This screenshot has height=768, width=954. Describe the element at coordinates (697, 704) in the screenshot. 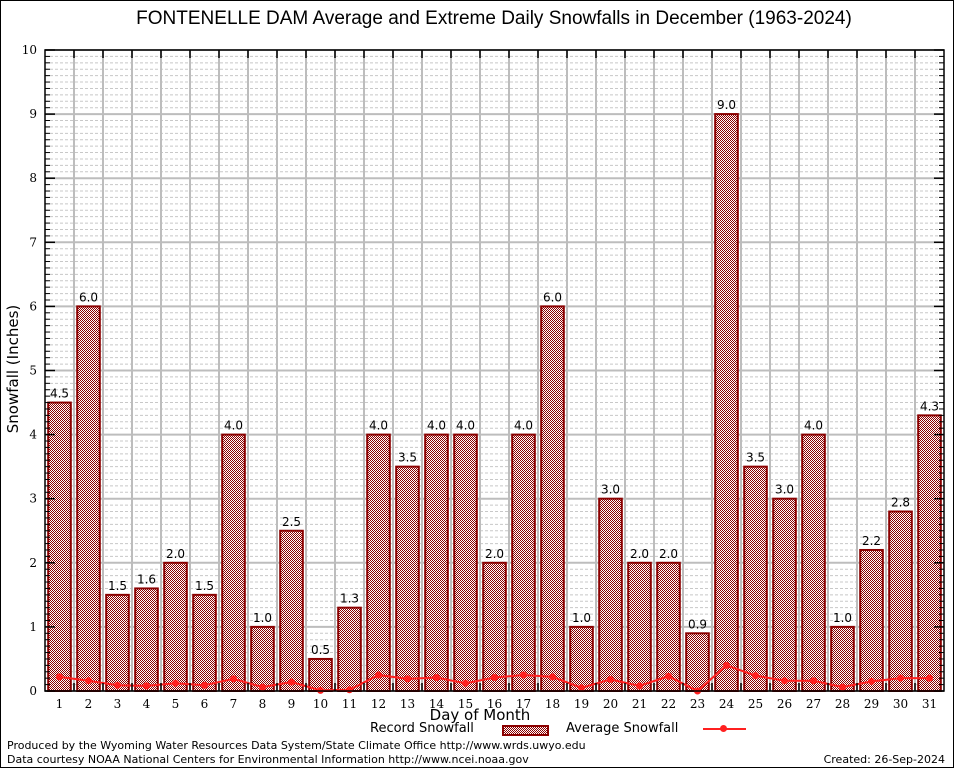

I see `x-tick-label: 23` at that location.